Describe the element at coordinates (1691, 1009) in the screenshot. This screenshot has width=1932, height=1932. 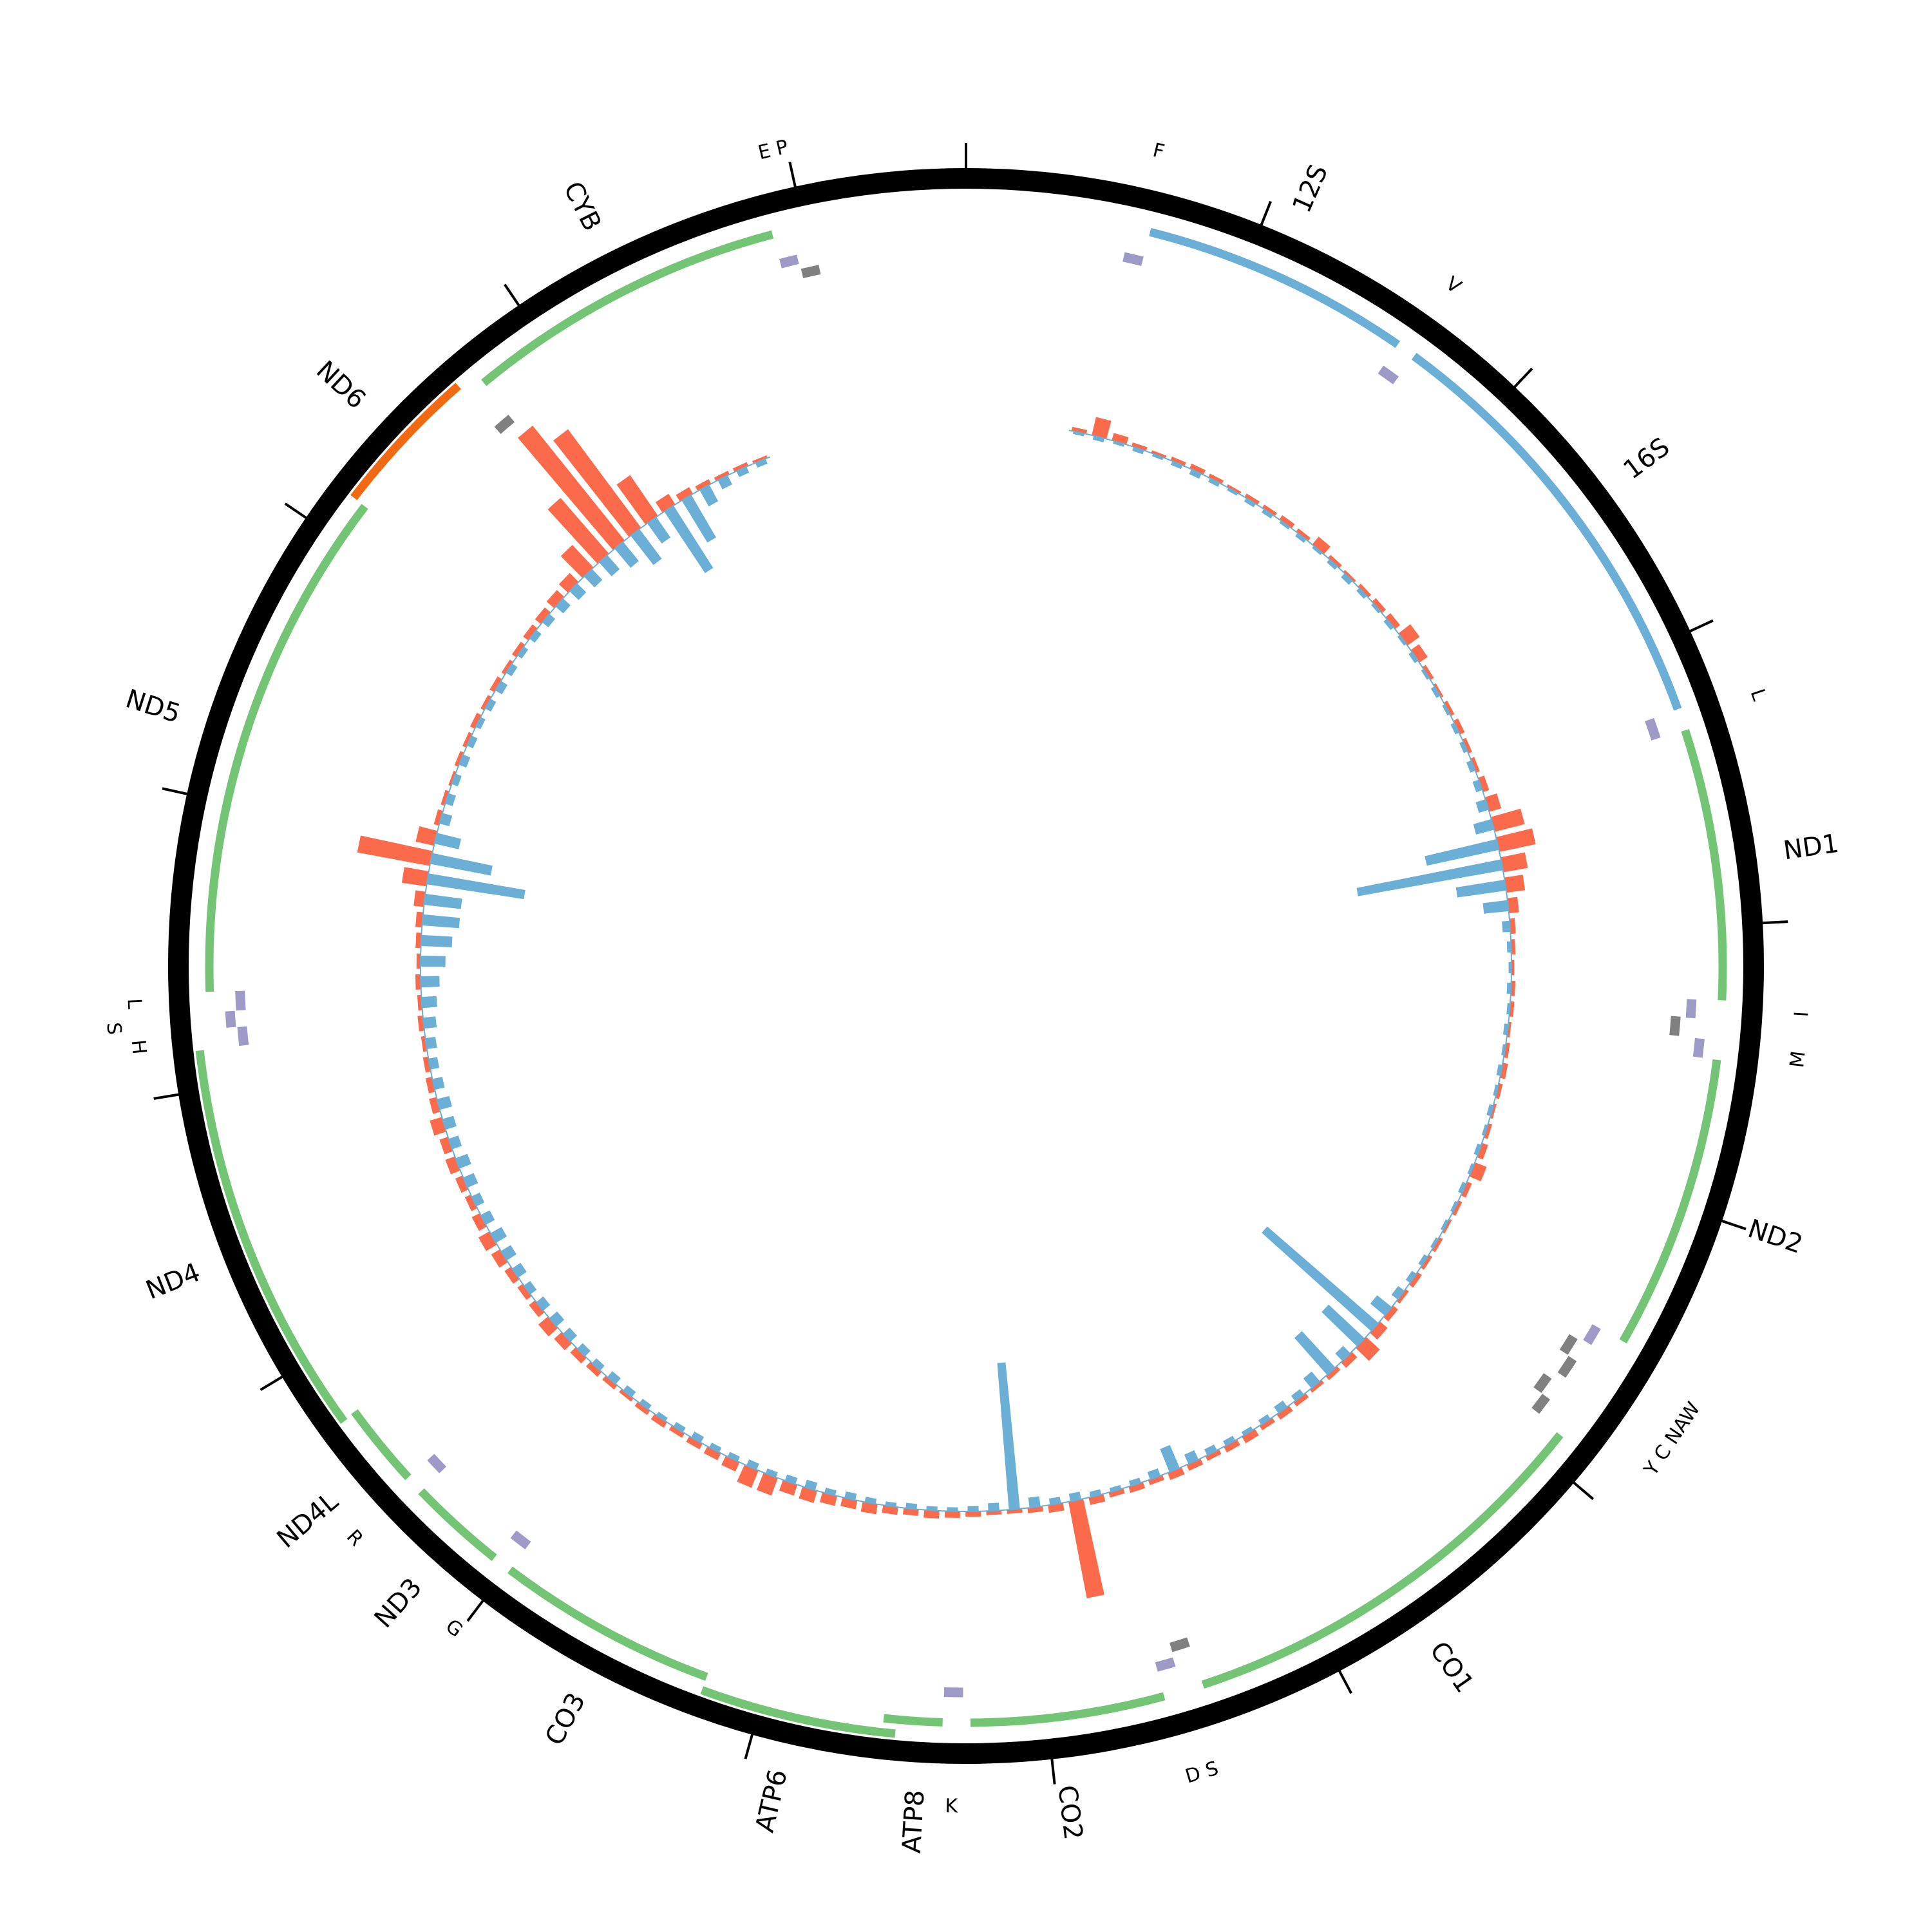
I see `trna-i` at that location.